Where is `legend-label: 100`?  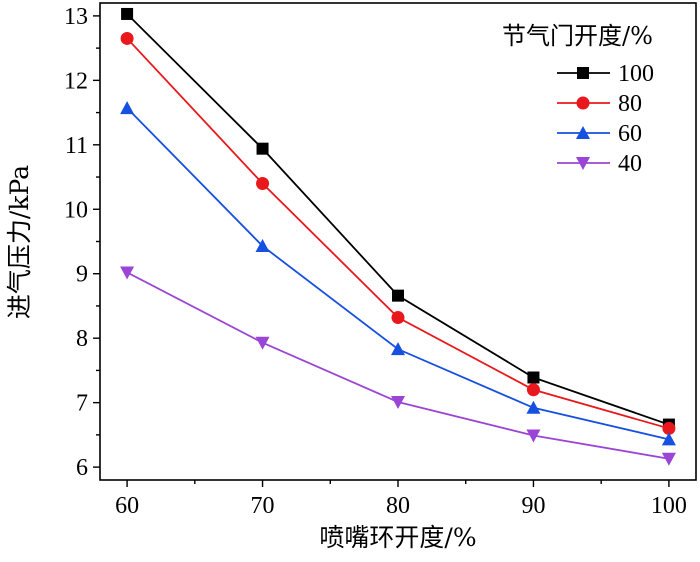 legend-label: 100 is located at coordinates (636, 74).